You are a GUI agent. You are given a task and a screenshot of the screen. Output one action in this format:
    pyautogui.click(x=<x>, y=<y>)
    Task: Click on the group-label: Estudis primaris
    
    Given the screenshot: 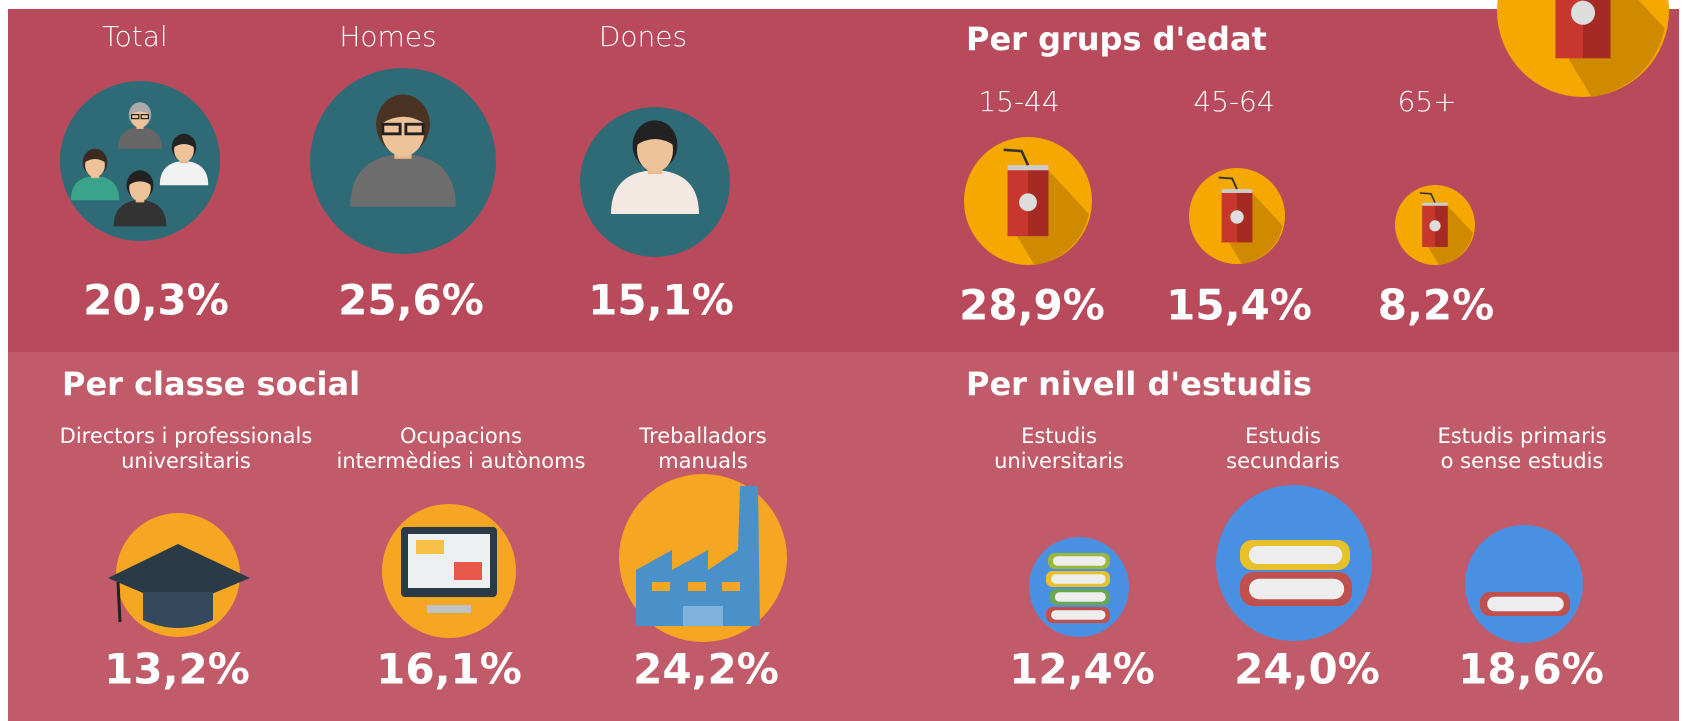 What is the action you would take?
    pyautogui.click(x=1521, y=436)
    